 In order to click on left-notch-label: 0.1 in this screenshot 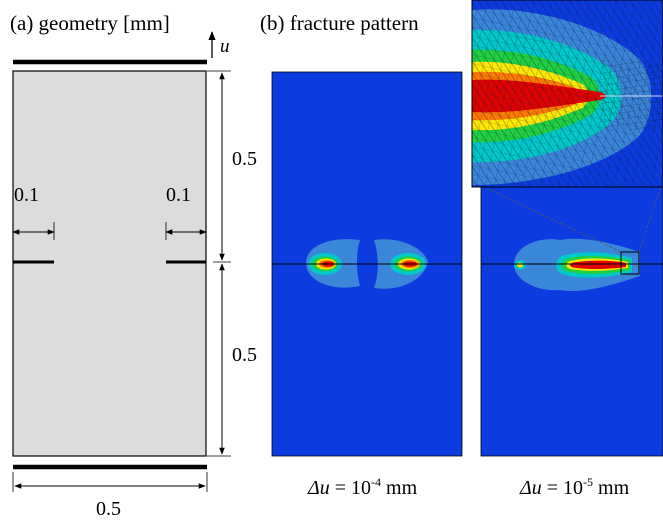, I will do `click(26, 195)`.